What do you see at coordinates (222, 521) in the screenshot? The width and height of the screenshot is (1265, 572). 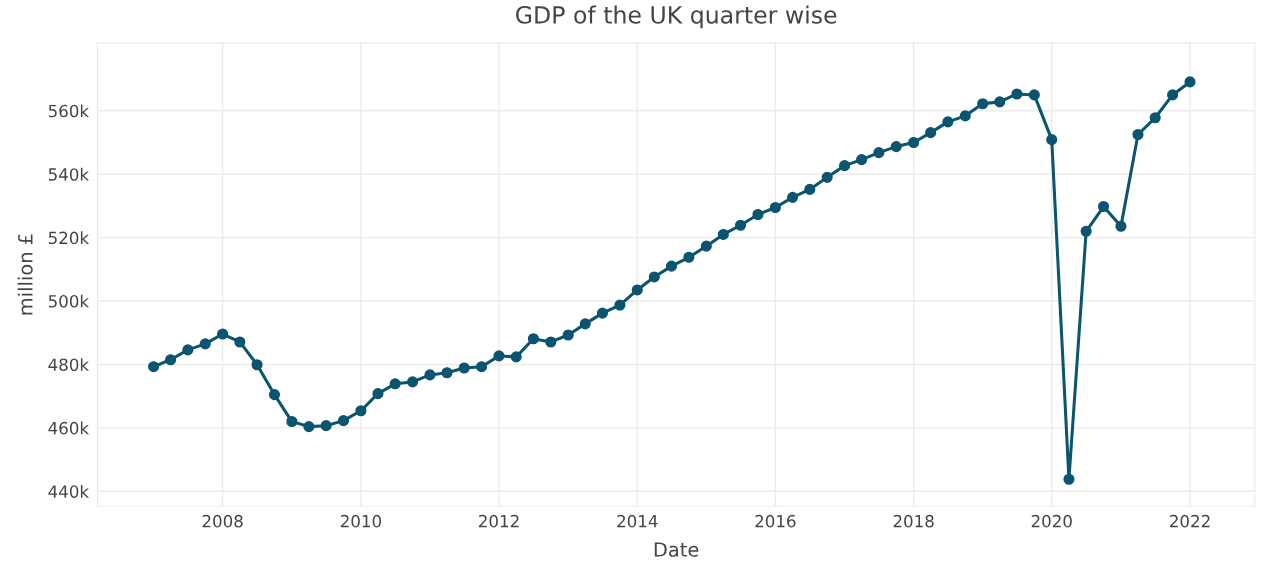 I see `x-tick-label: 2008` at bounding box center [222, 521].